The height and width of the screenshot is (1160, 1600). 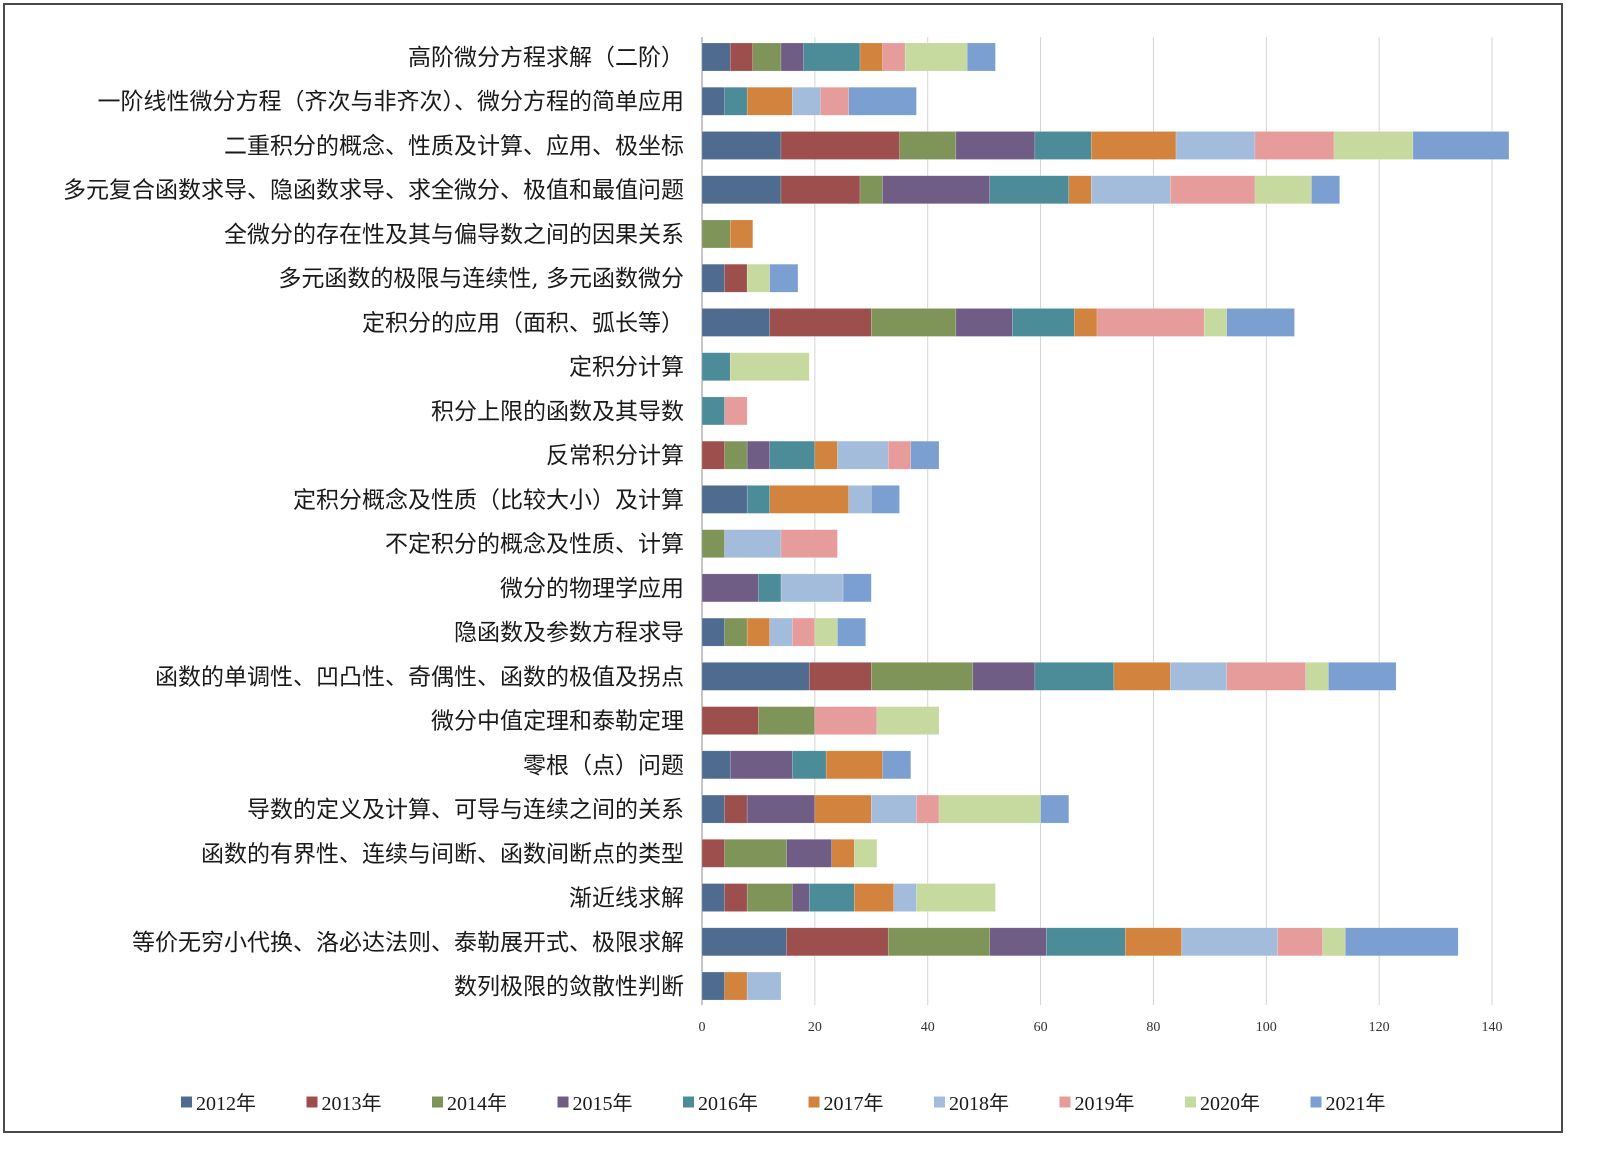 What do you see at coordinates (477, 1103) in the screenshot?
I see `legend-label: 2014年` at bounding box center [477, 1103].